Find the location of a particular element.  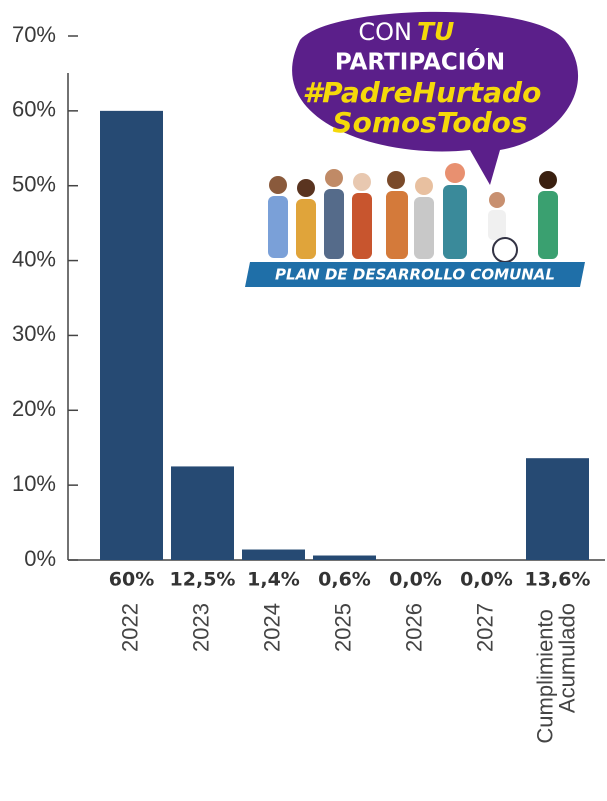

speech-bubble is located at coordinates (435, 98).